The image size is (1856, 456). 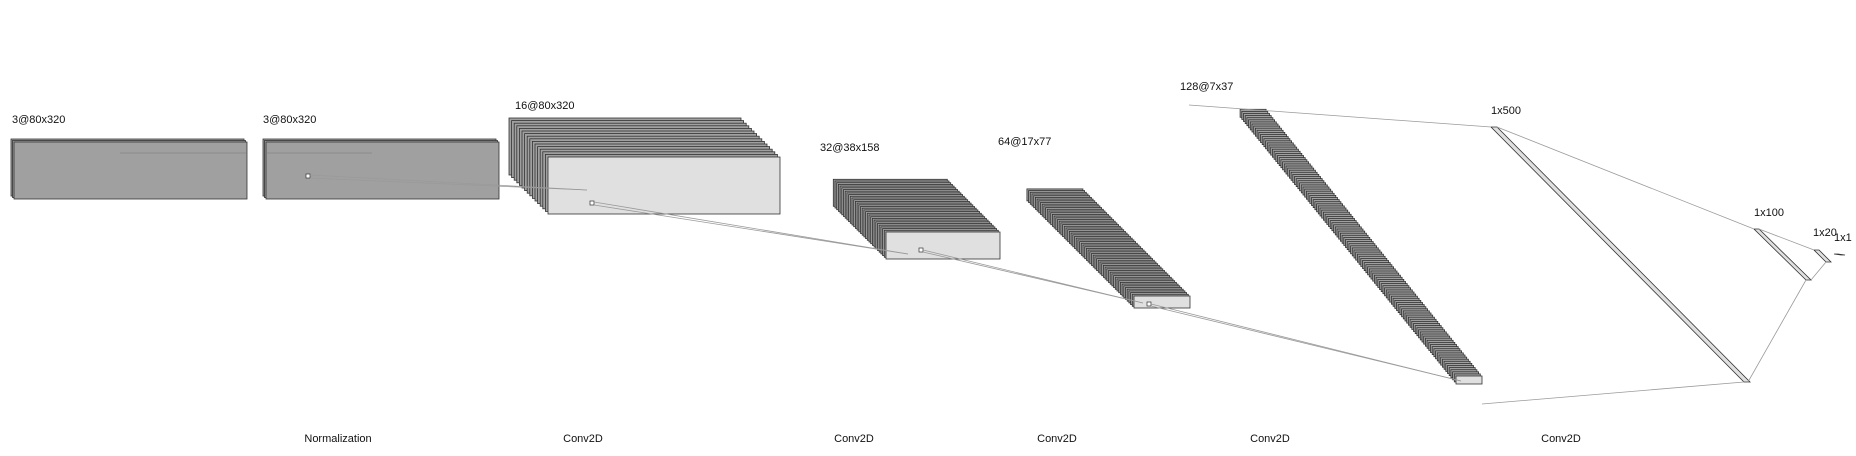 I want to click on feature-map-stack-conv1, so click(x=644, y=166).